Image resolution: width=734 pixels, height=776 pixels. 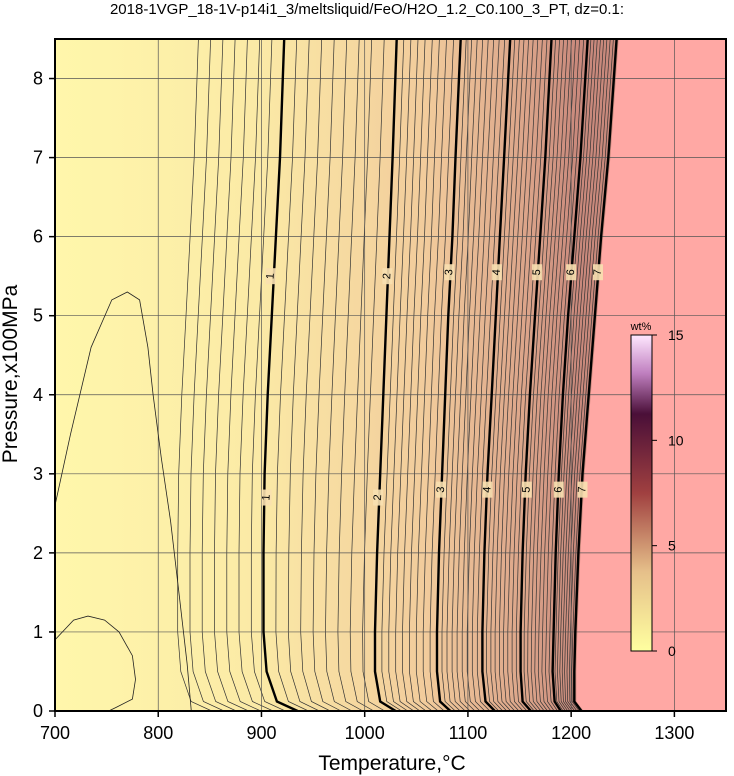 What do you see at coordinates (641, 493) in the screenshot?
I see `colorbar-gradient` at bounding box center [641, 493].